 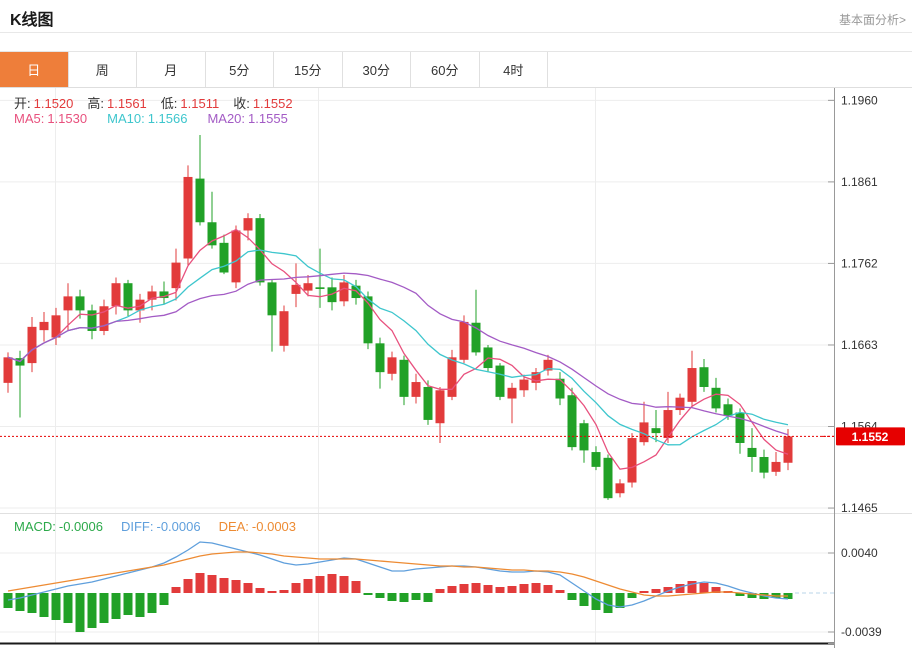 What do you see at coordinates (859, 553) in the screenshot?
I see `axis-label: 0.0040` at bounding box center [859, 553].